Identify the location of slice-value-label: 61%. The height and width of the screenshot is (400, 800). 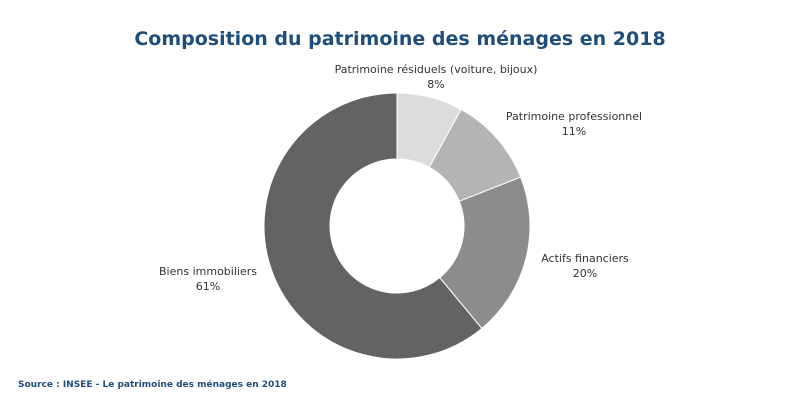
(208, 286).